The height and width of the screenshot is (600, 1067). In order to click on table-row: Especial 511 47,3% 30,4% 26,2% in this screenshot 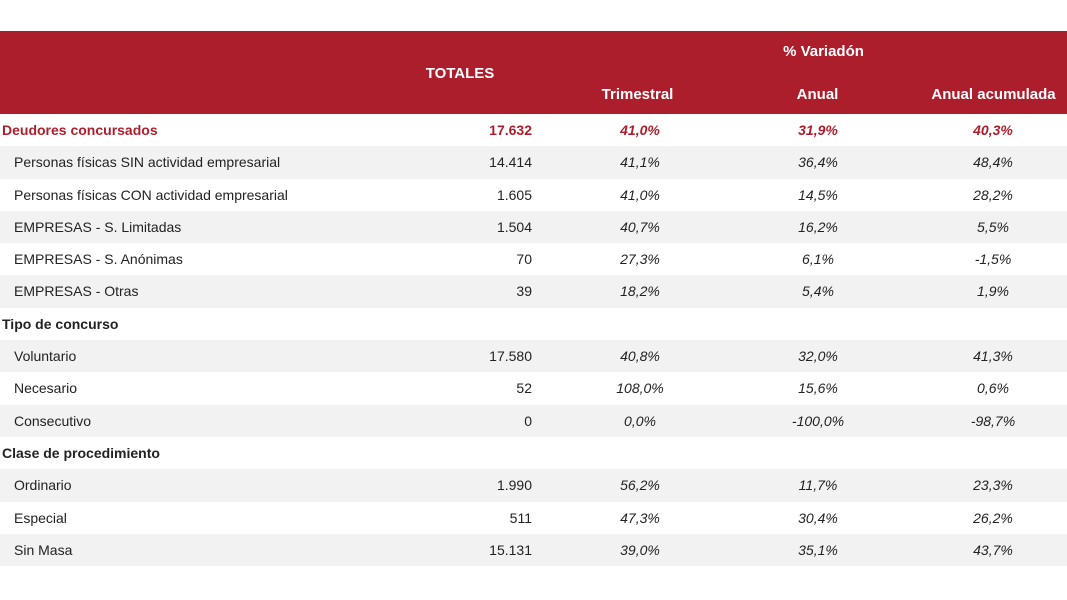, I will do `click(533, 518)`.